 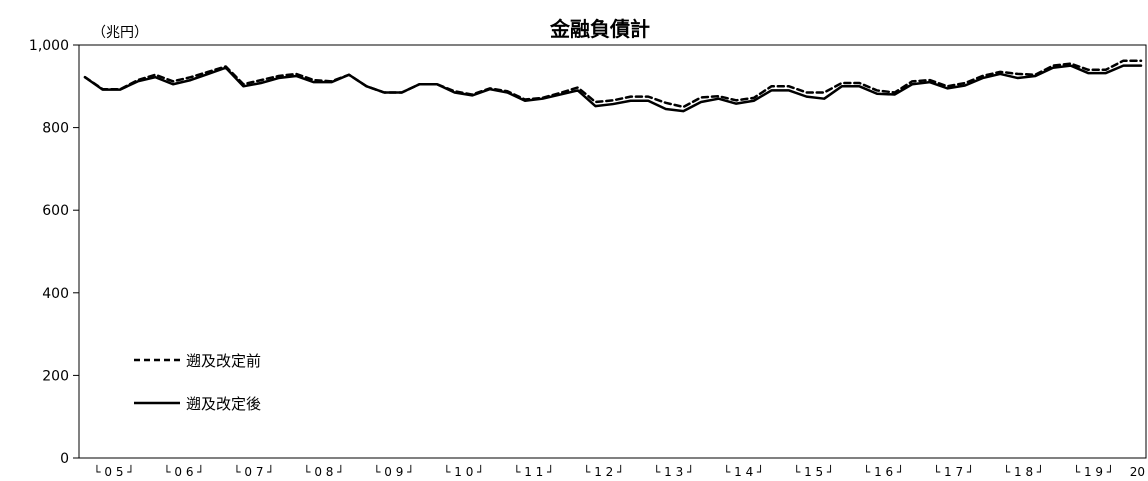 I want to click on y-tick-label: 0, so click(x=64, y=459).